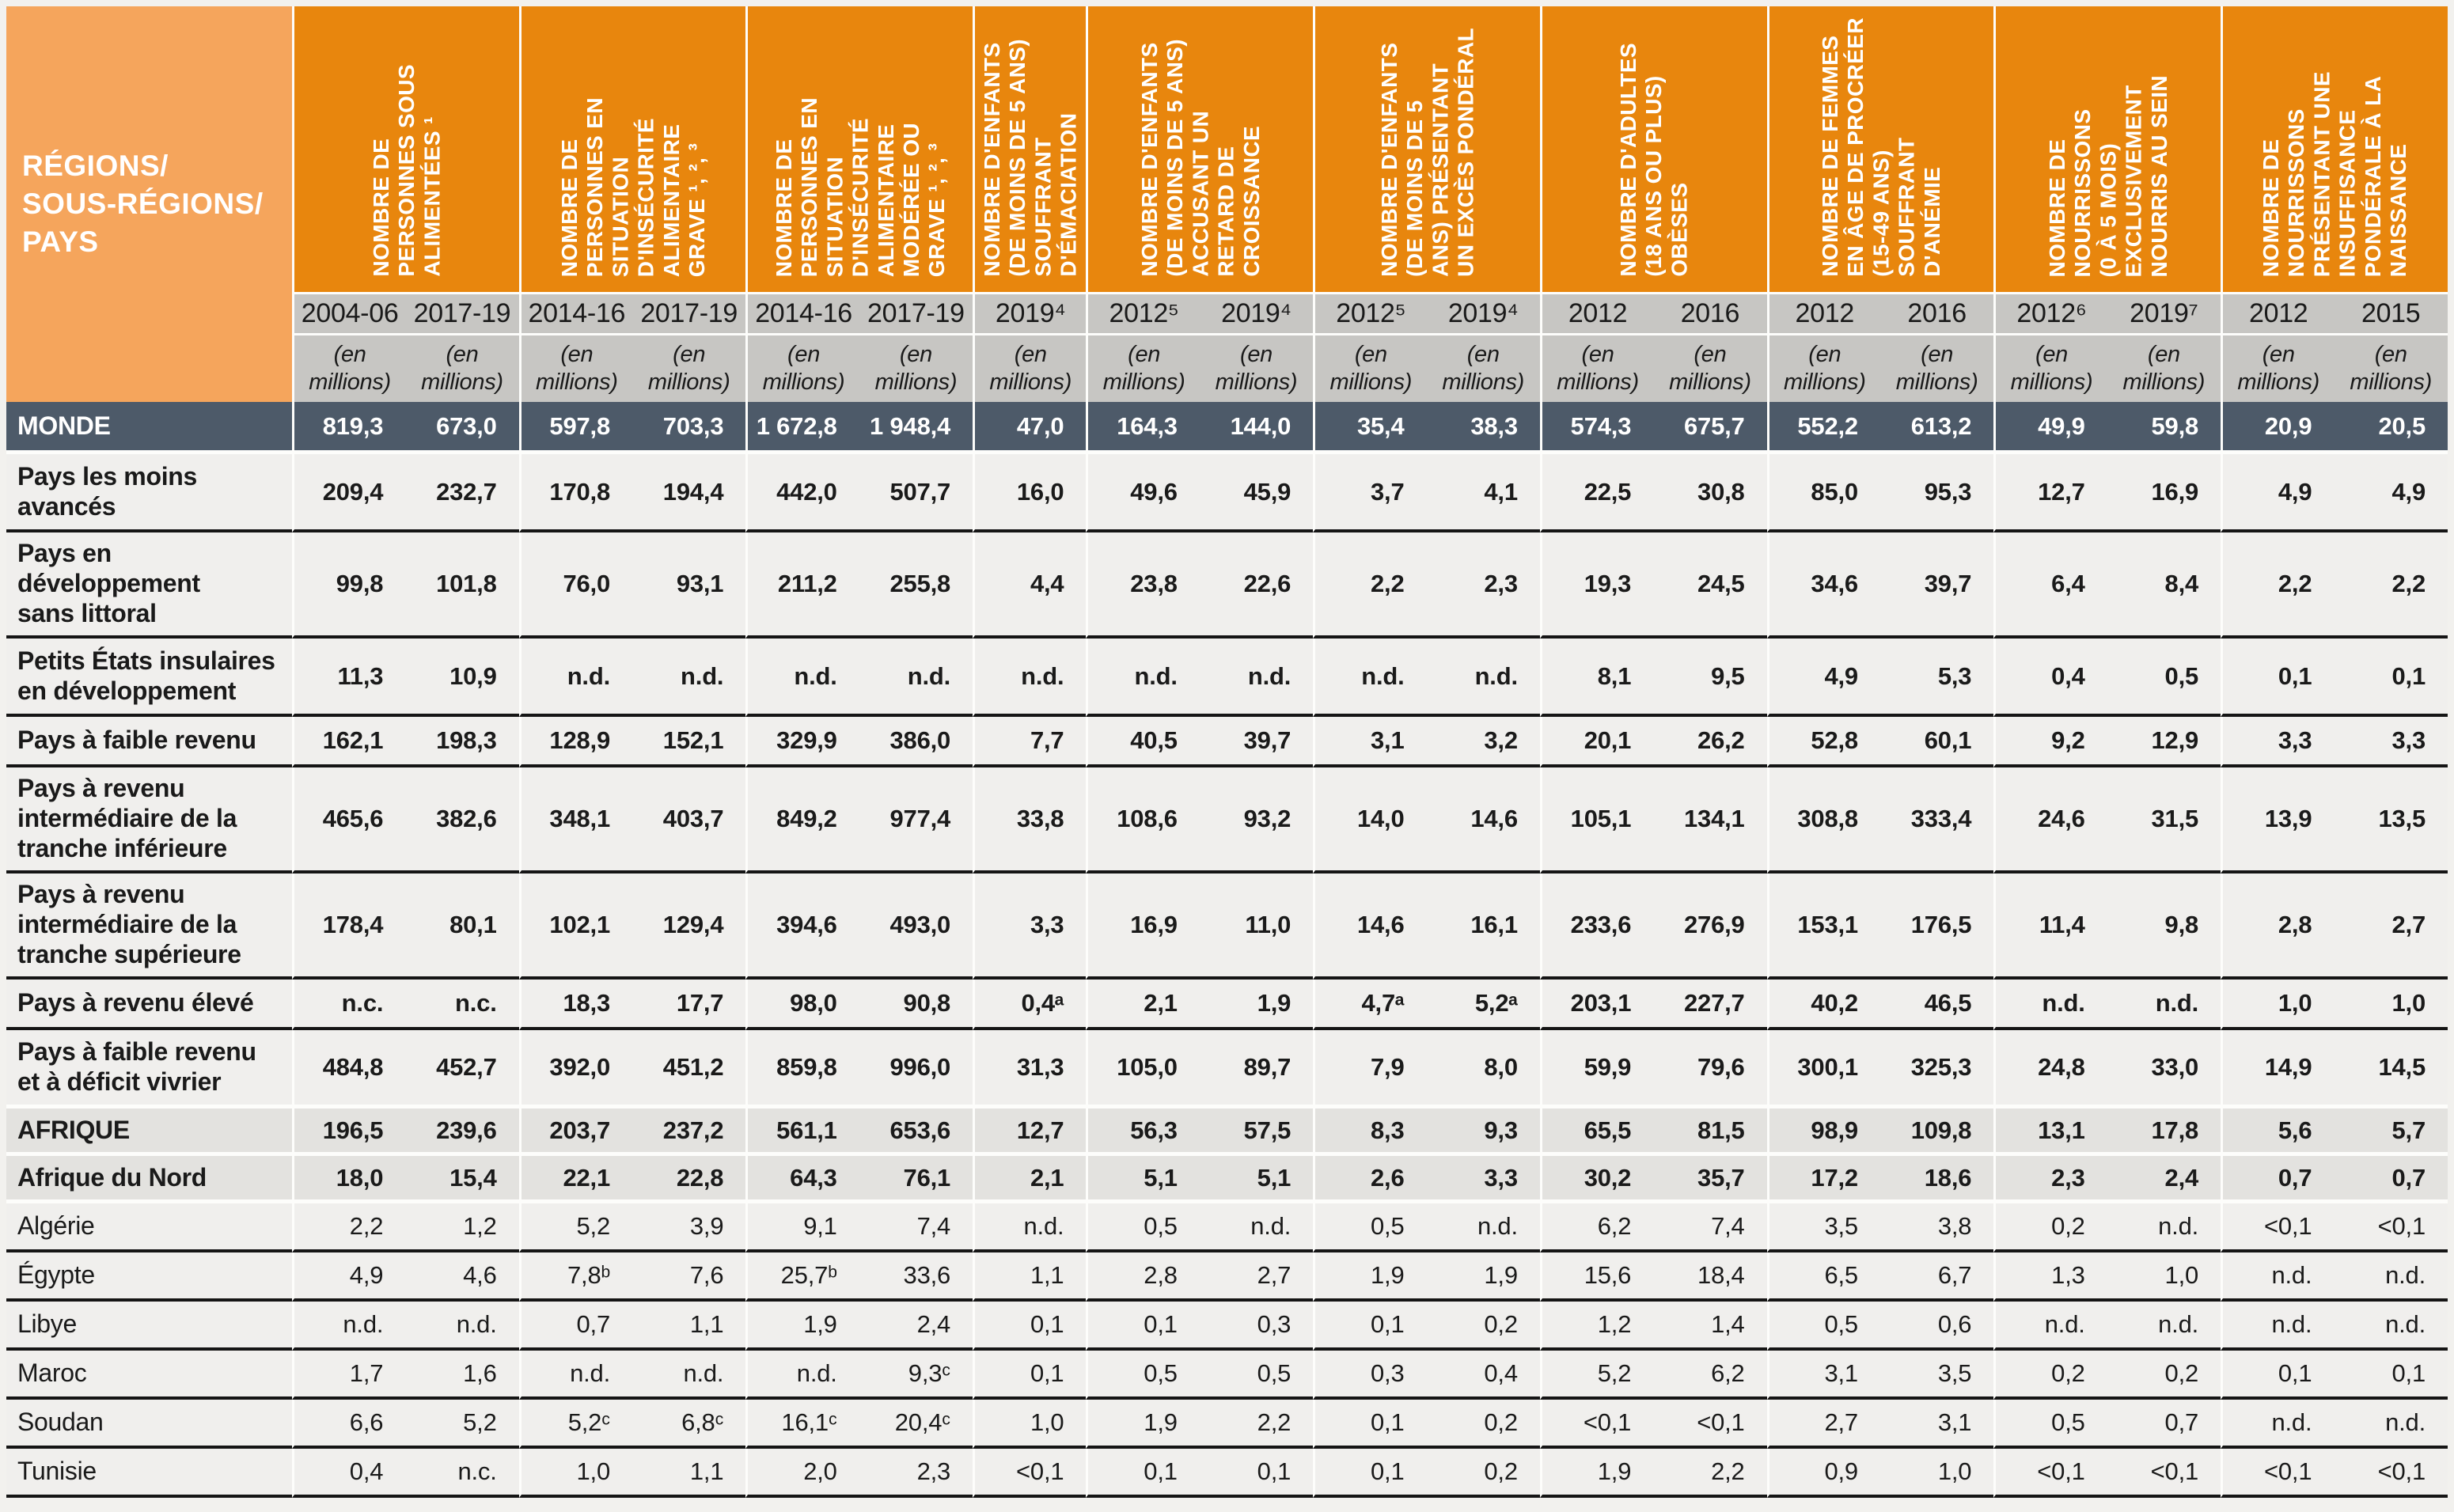 The height and width of the screenshot is (1512, 2454). Describe the element at coordinates (1823, 742) in the screenshot. I see `value-cell: 52,8` at that location.